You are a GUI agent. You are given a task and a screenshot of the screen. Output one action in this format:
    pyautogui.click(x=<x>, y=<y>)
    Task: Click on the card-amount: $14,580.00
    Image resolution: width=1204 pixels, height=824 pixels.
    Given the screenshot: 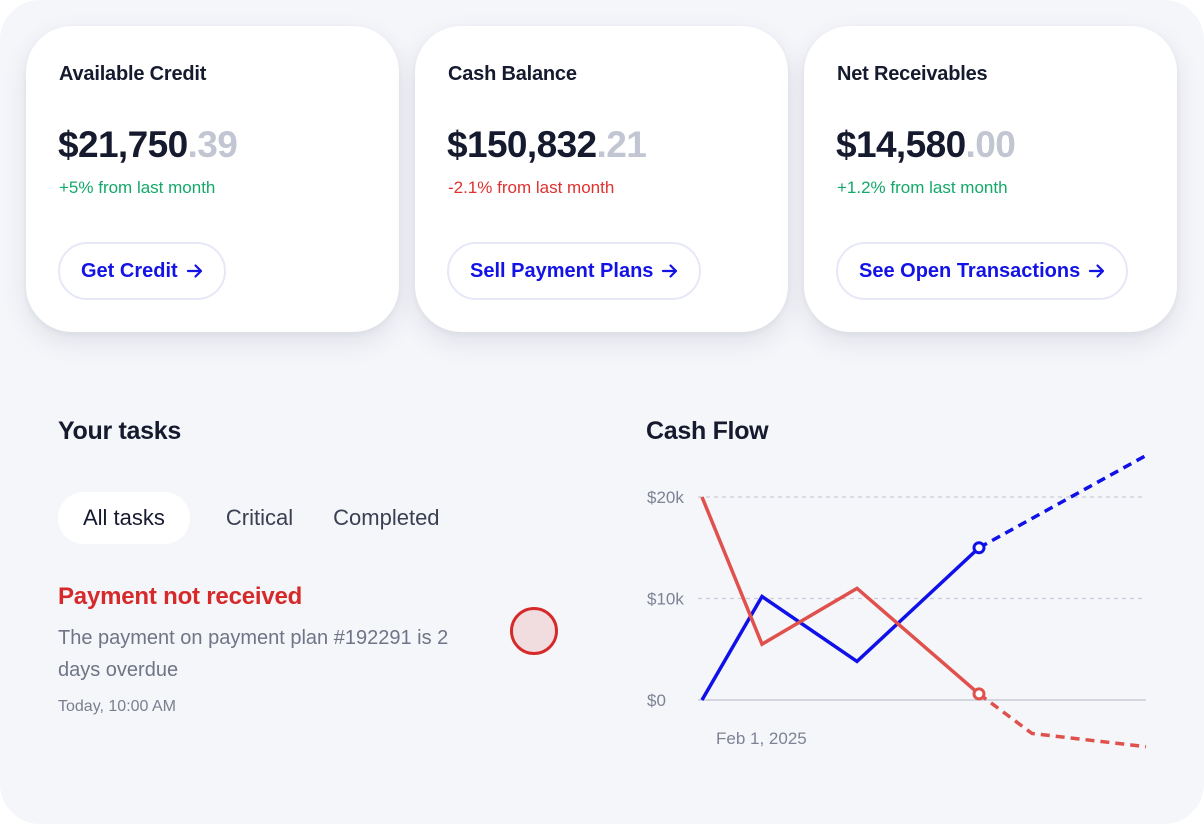 What is the action you would take?
    pyautogui.click(x=926, y=145)
    